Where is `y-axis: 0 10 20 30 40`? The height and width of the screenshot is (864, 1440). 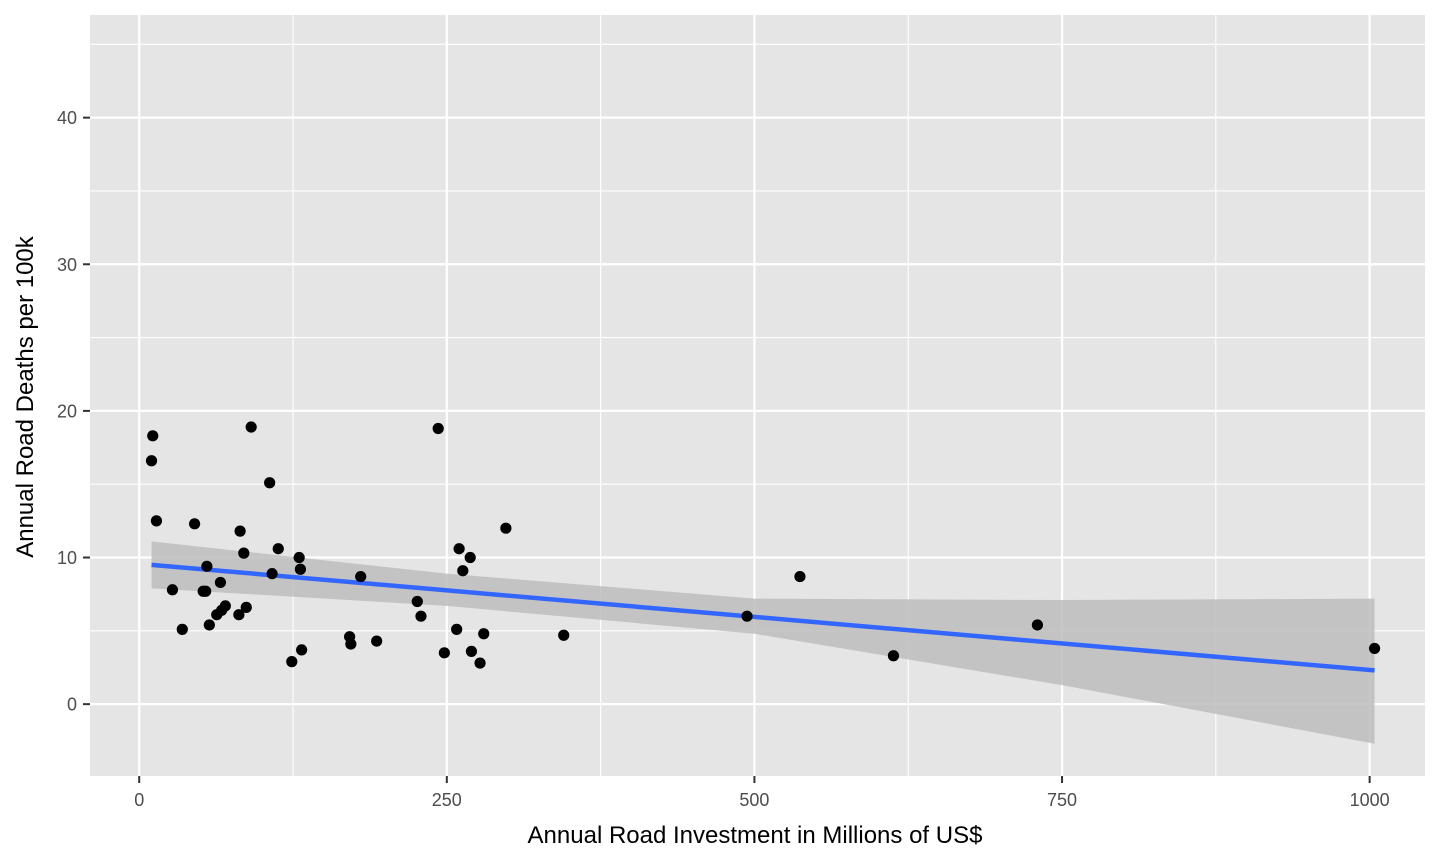 y-axis: 0 10 20 30 40 is located at coordinates (73, 411).